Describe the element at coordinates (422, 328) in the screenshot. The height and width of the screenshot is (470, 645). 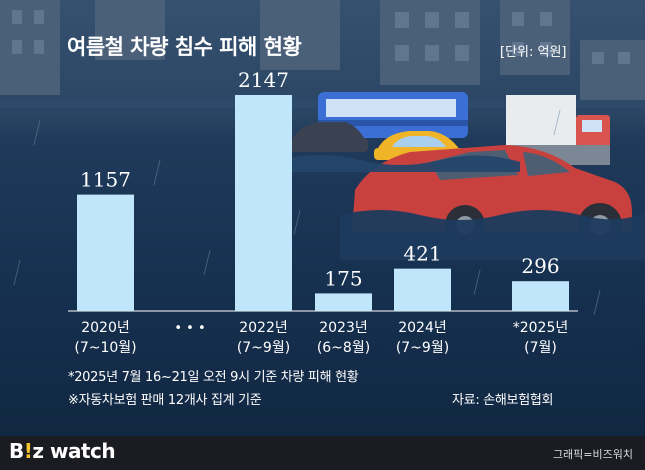
I see `category-label-3: 2024년` at that location.